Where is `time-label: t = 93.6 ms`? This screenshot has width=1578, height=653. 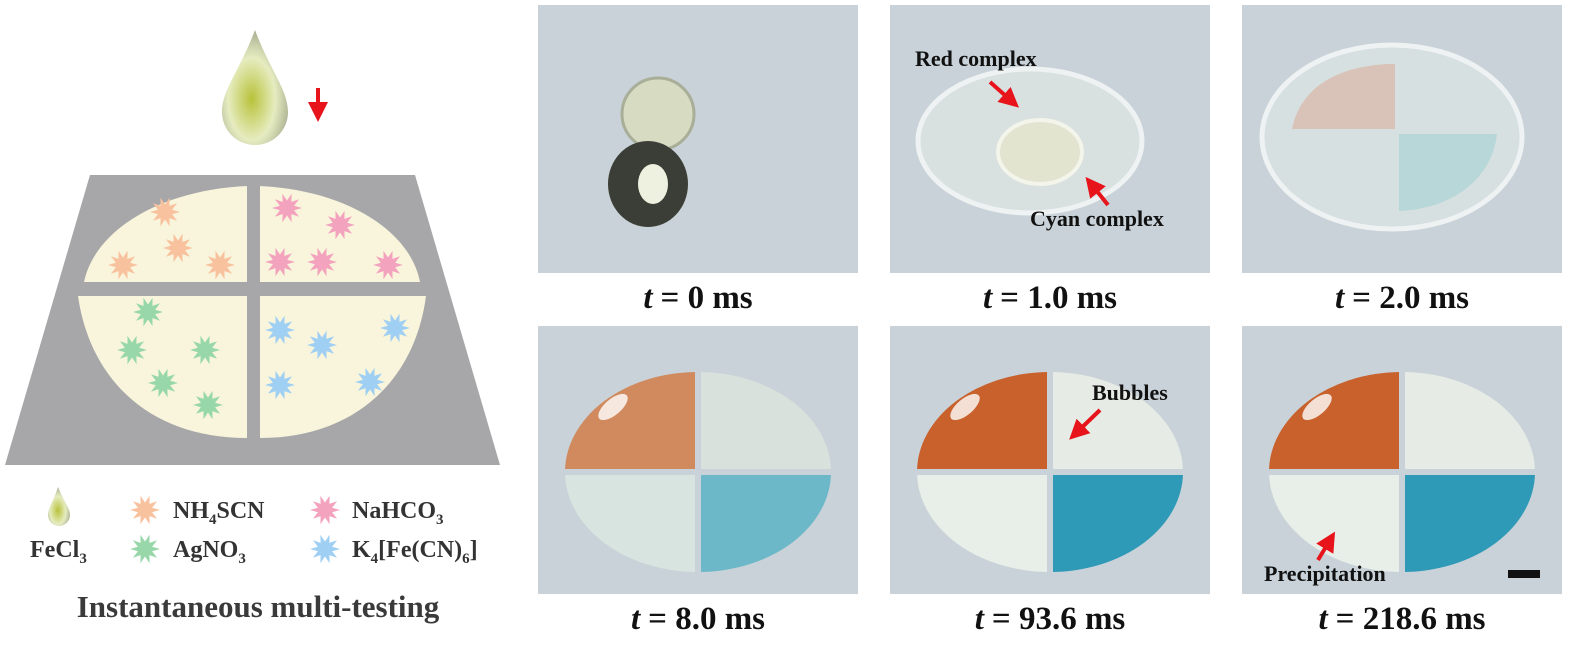 time-label: t = 93.6 ms is located at coordinates (1050, 619).